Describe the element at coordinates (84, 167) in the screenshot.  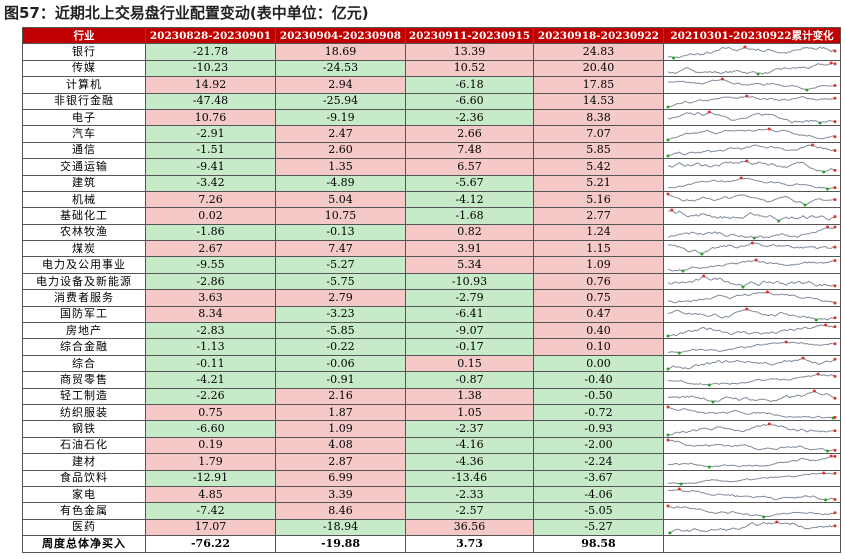
I see `industry-cell: 交通运输` at that location.